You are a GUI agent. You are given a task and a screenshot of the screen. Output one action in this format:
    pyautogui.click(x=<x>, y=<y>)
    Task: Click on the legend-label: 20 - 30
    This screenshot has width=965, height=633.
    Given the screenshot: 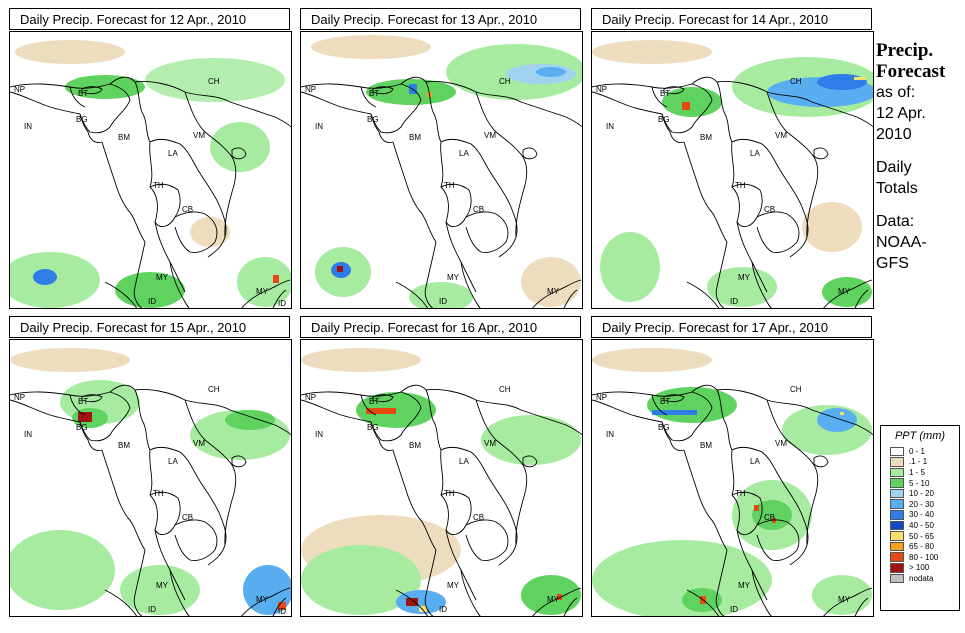 What is the action you would take?
    pyautogui.click(x=921, y=504)
    